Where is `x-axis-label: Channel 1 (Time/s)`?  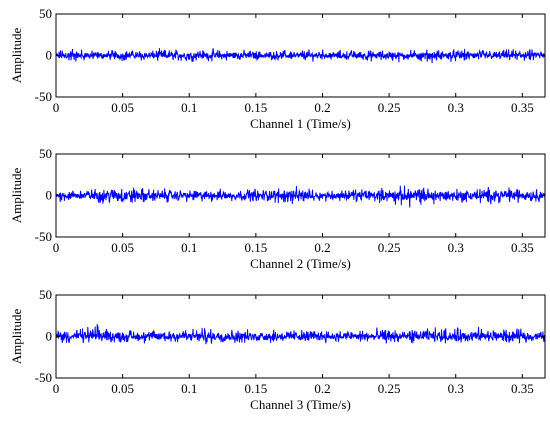
x-axis-label: Channel 1 (Time/s) is located at coordinates (300, 123).